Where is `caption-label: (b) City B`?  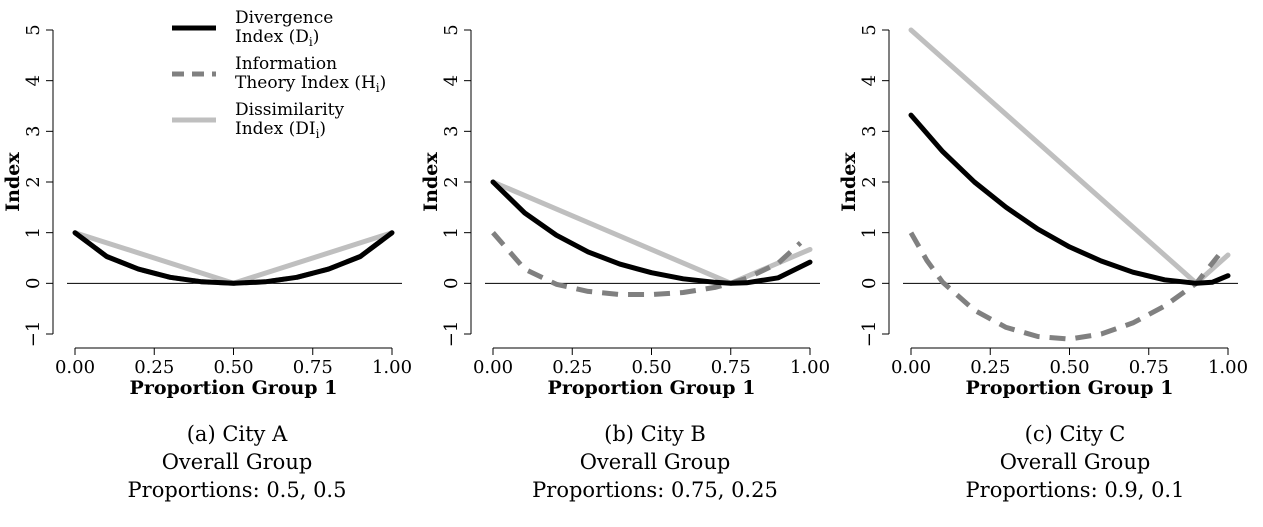
caption-label: (b) City B is located at coordinates (655, 434).